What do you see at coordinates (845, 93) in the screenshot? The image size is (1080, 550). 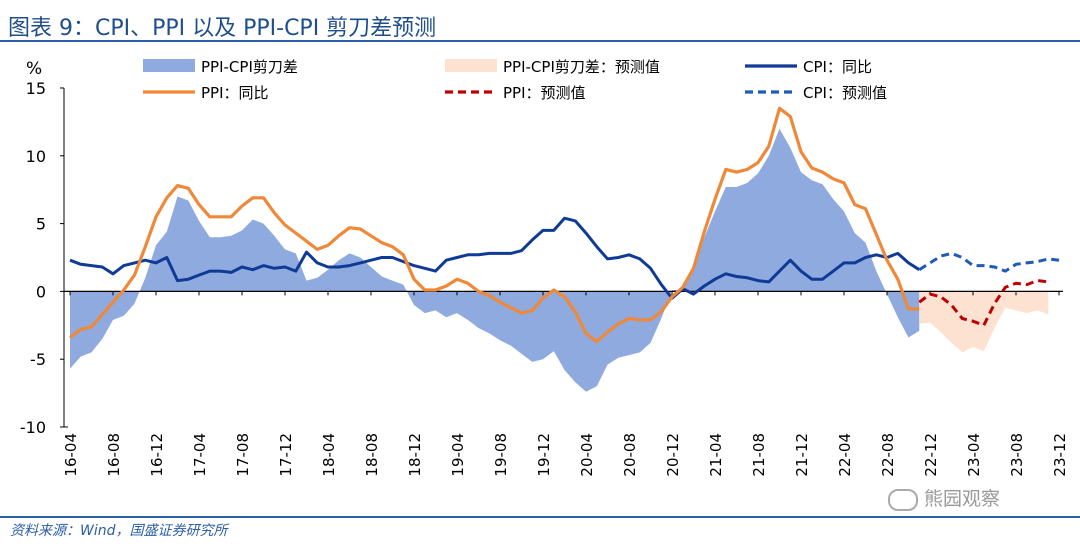 I see `legend-label: CPI：预测值` at bounding box center [845, 93].